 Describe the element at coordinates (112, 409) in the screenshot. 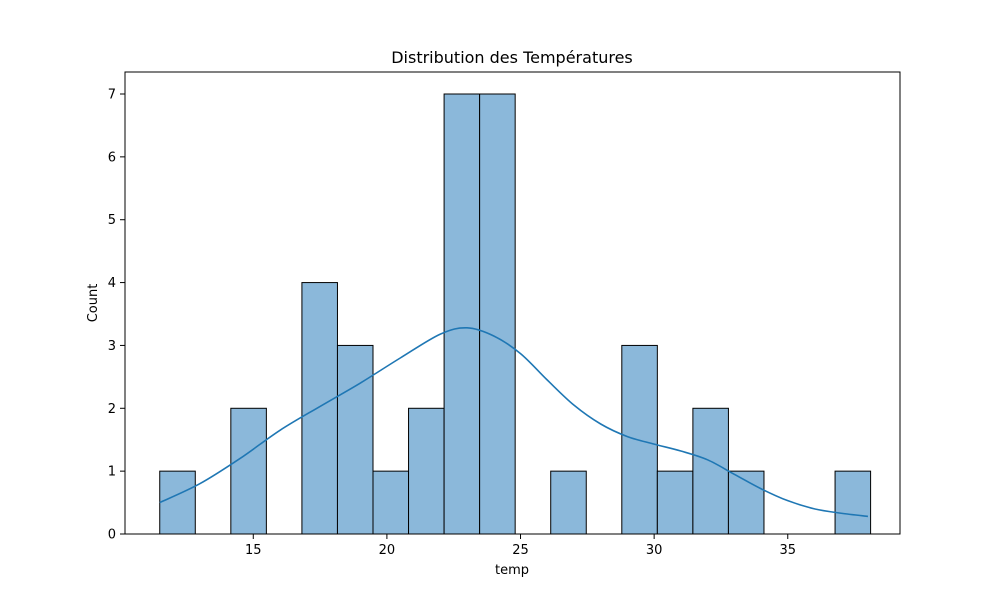

I see `y-tick-label: 2` at that location.